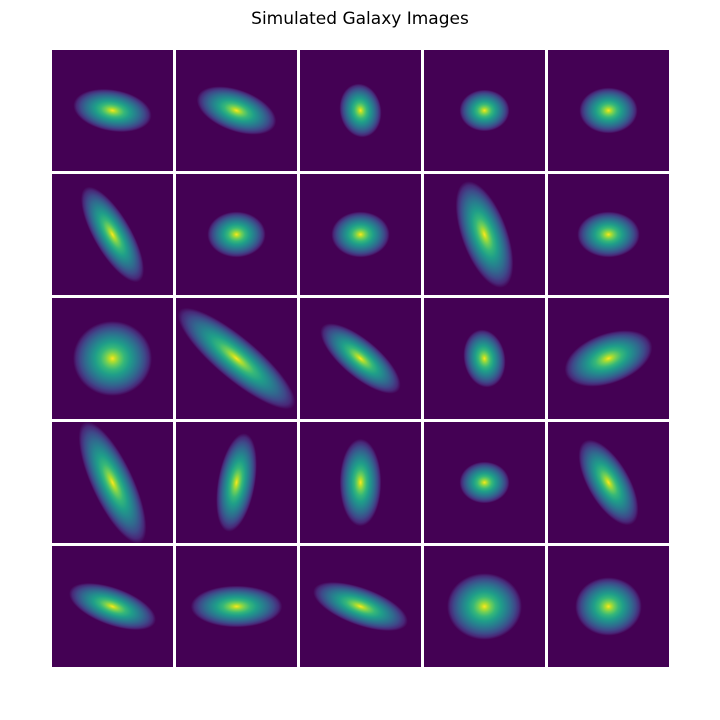 The width and height of the screenshot is (720, 720). I want to click on chart-title: Simulated Galaxy Images, so click(360, 19).